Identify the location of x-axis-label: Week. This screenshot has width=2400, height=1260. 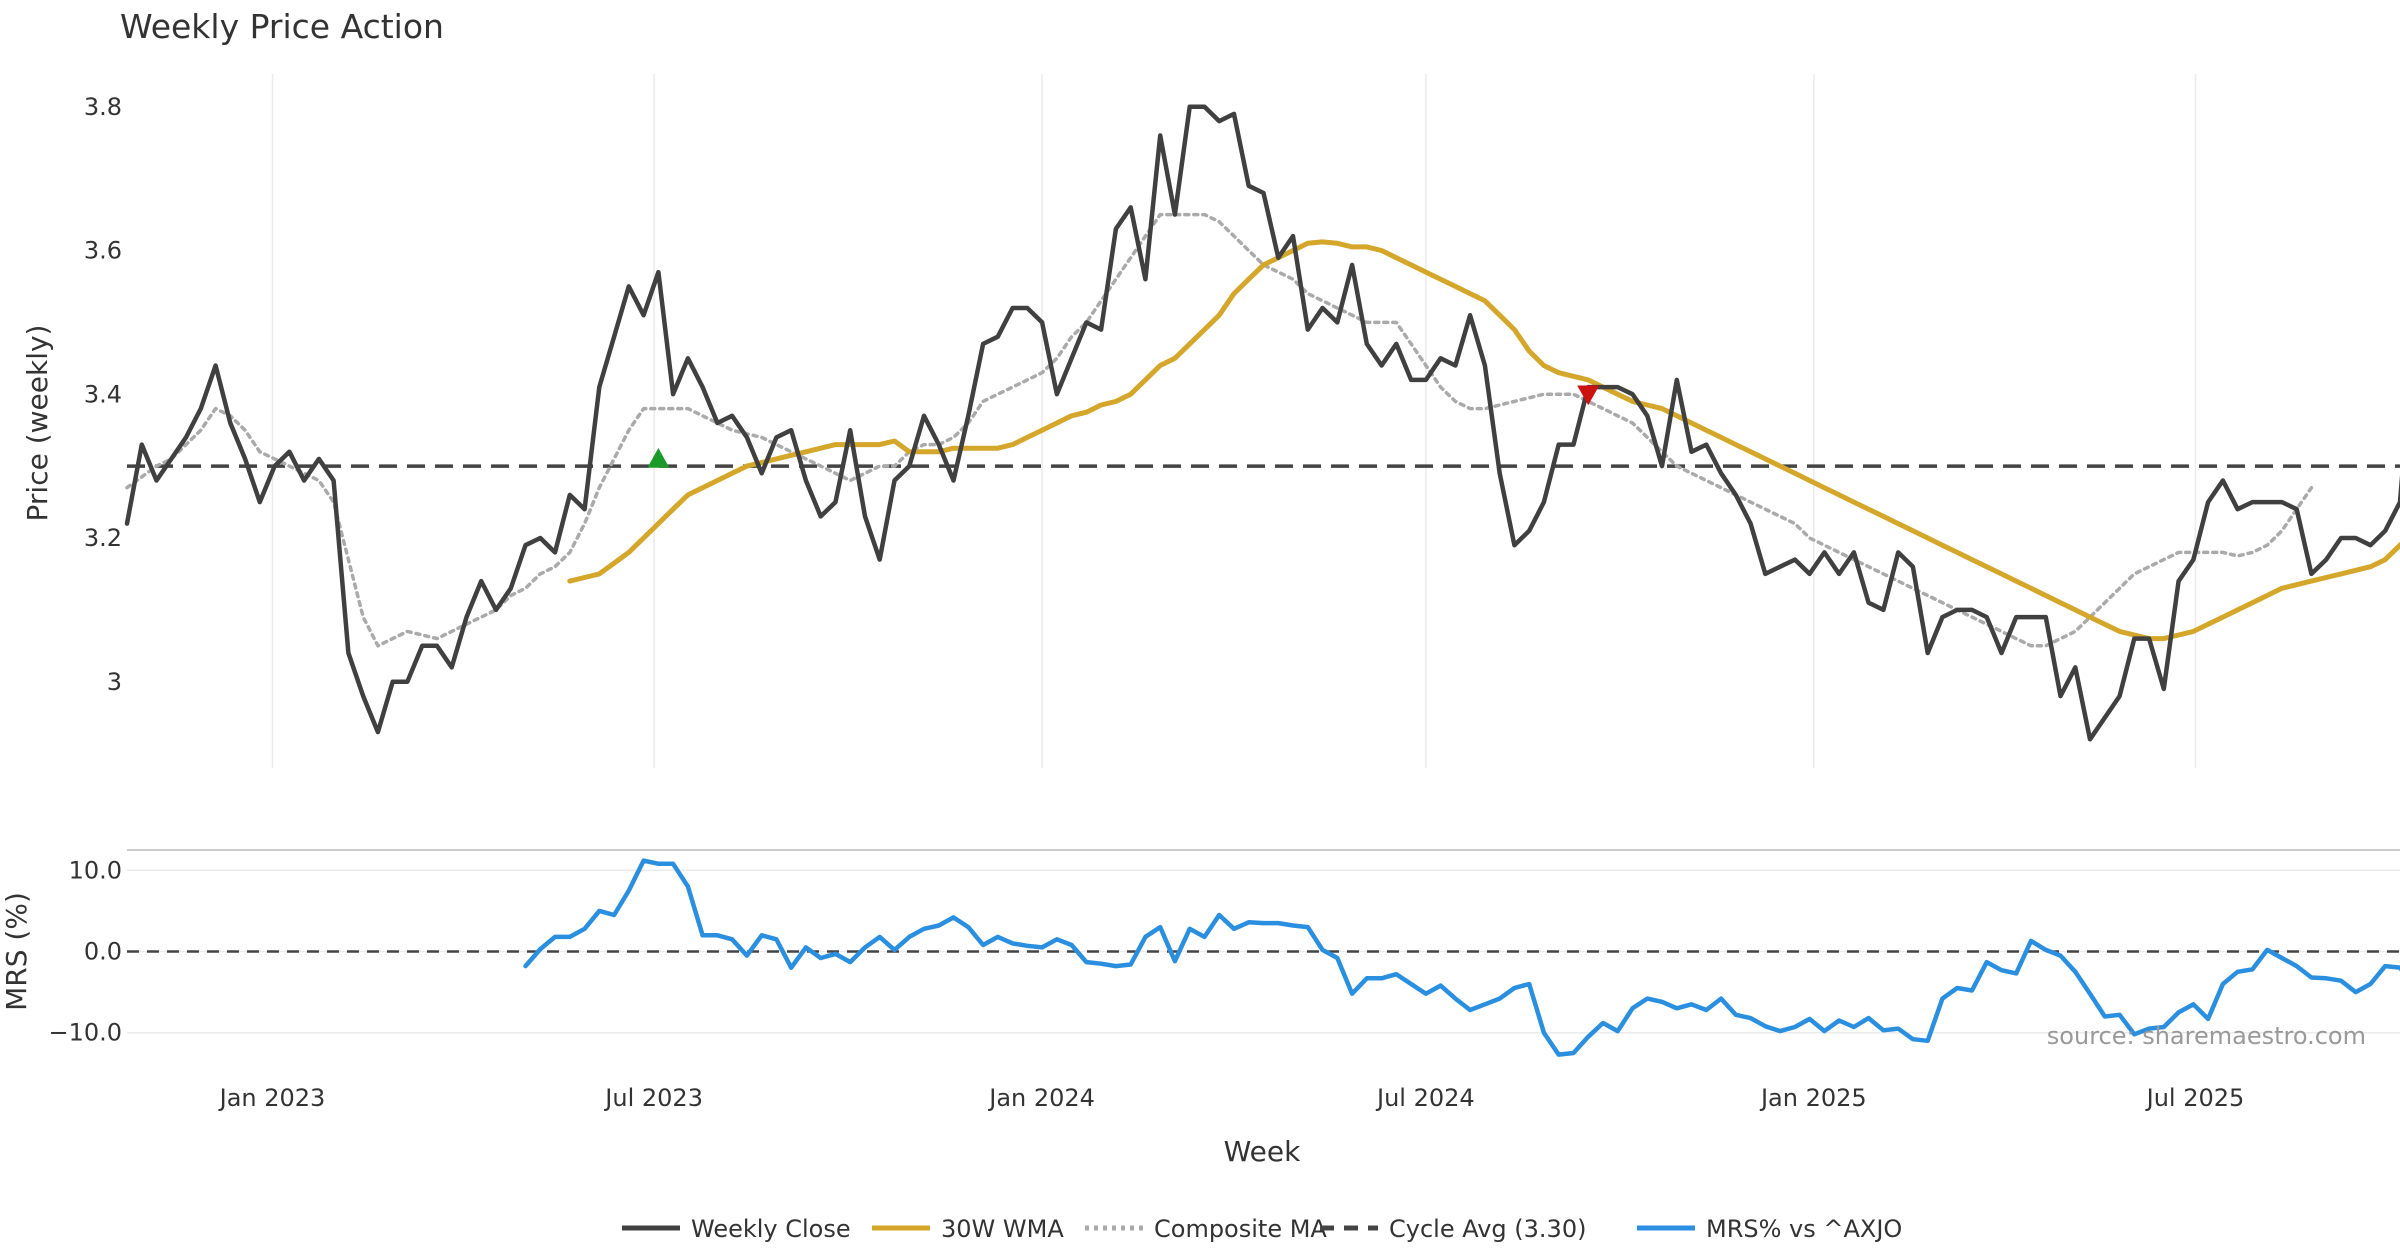
(1262, 1151).